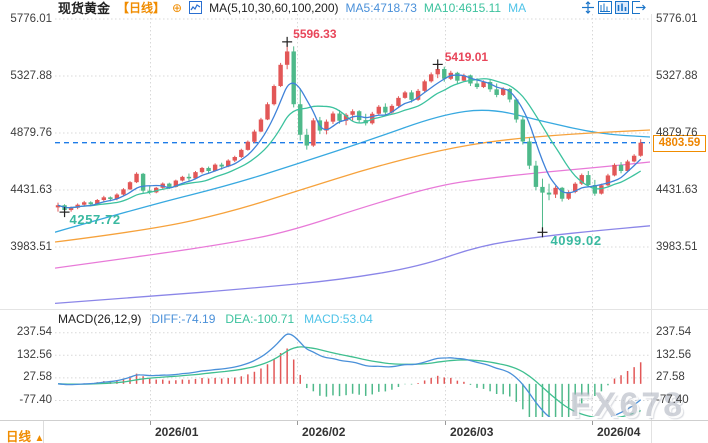 Image resolution: width=708 pixels, height=443 pixels. What do you see at coordinates (517, 7) in the screenshot?
I see `ma-truncated-value: MA` at bounding box center [517, 7].